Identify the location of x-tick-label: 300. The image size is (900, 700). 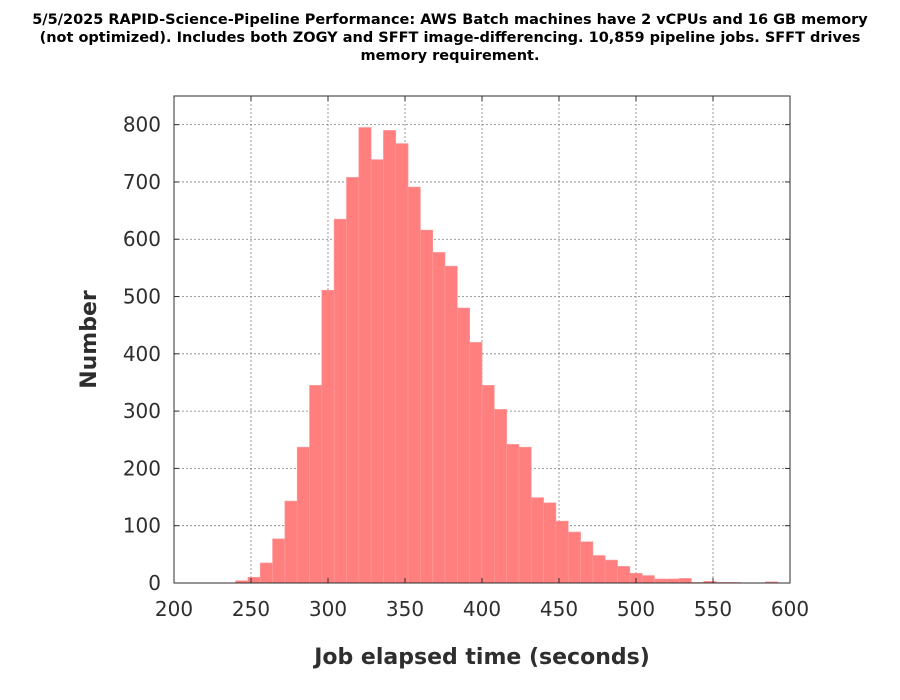
(328, 609).